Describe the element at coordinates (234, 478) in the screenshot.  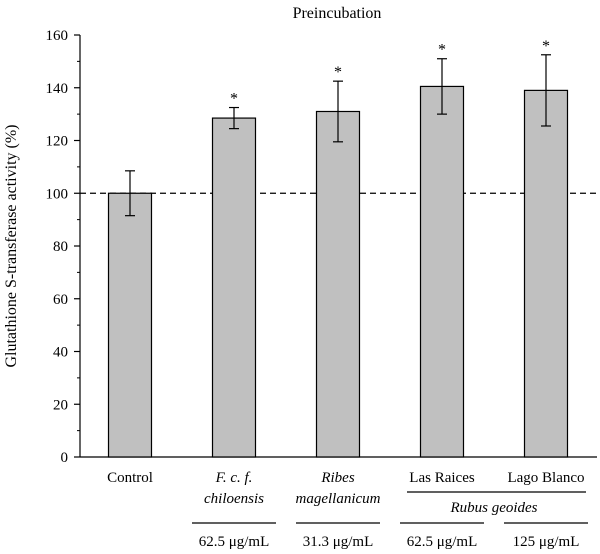
I see `x-category-label: F. c. f.` at that location.